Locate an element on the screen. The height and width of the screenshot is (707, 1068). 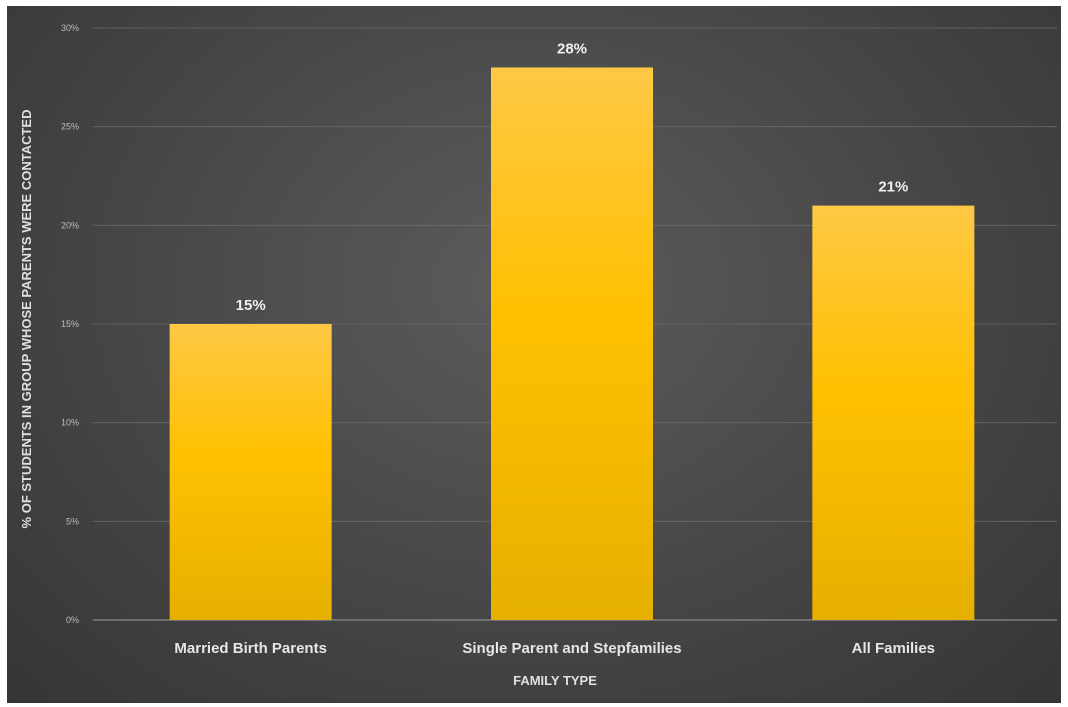
y-tick-label: 20% is located at coordinates (70, 225).